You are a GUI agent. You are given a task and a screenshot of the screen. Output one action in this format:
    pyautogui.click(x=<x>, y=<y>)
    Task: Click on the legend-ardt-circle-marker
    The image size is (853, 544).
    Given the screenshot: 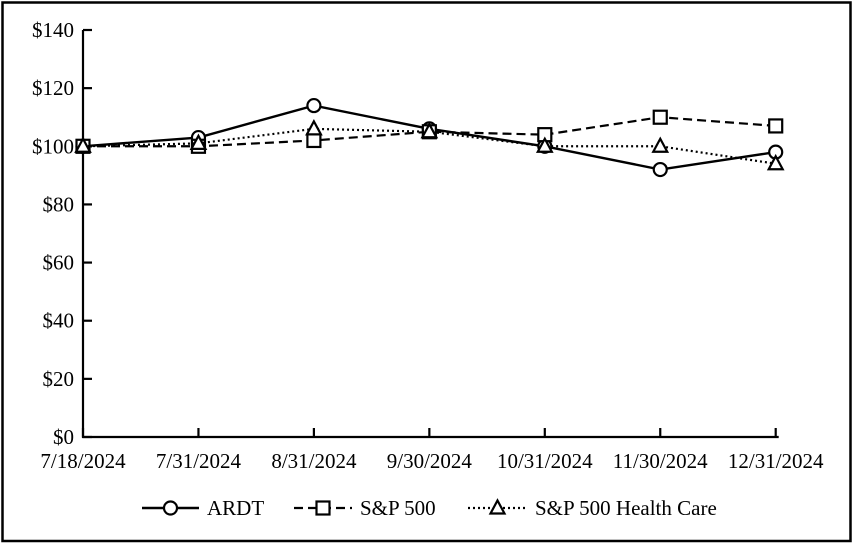 What is the action you would take?
    pyautogui.click(x=170, y=508)
    